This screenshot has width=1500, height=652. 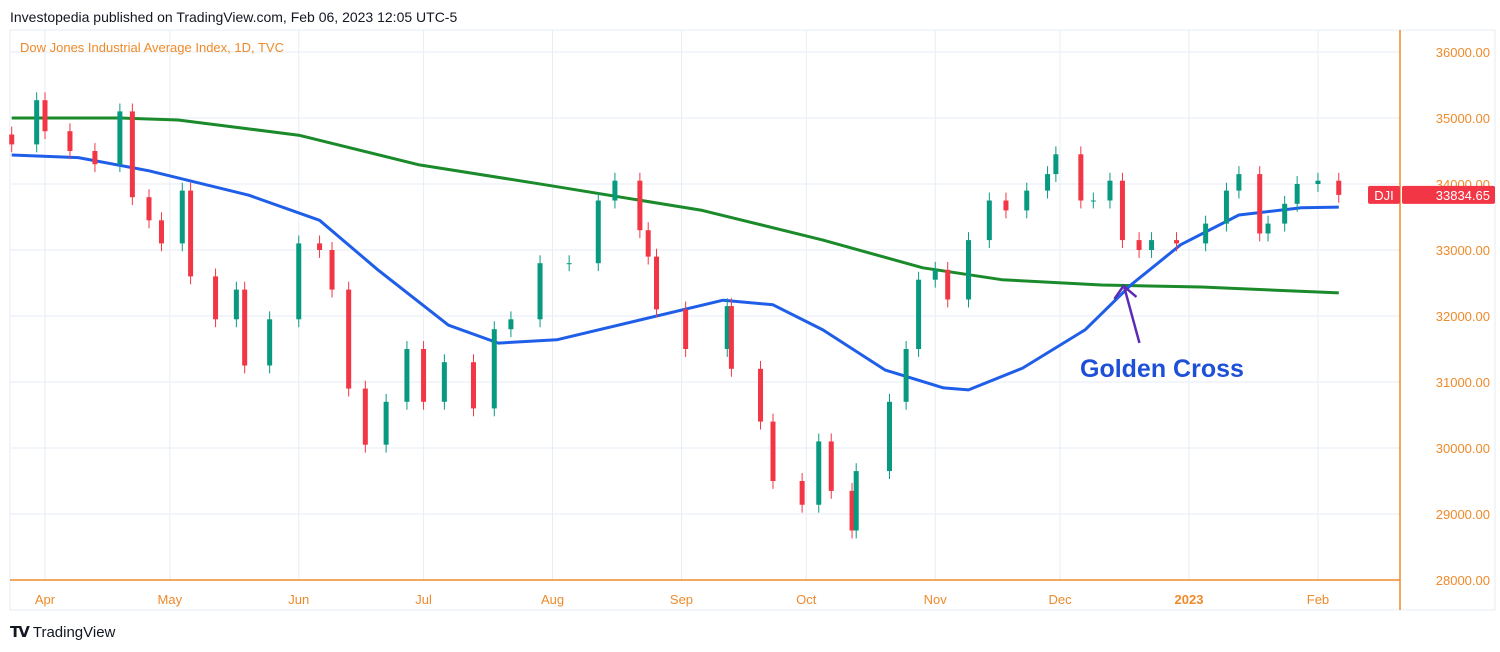 I want to click on annotation-arrowhead-icon, so click(x=1125, y=292).